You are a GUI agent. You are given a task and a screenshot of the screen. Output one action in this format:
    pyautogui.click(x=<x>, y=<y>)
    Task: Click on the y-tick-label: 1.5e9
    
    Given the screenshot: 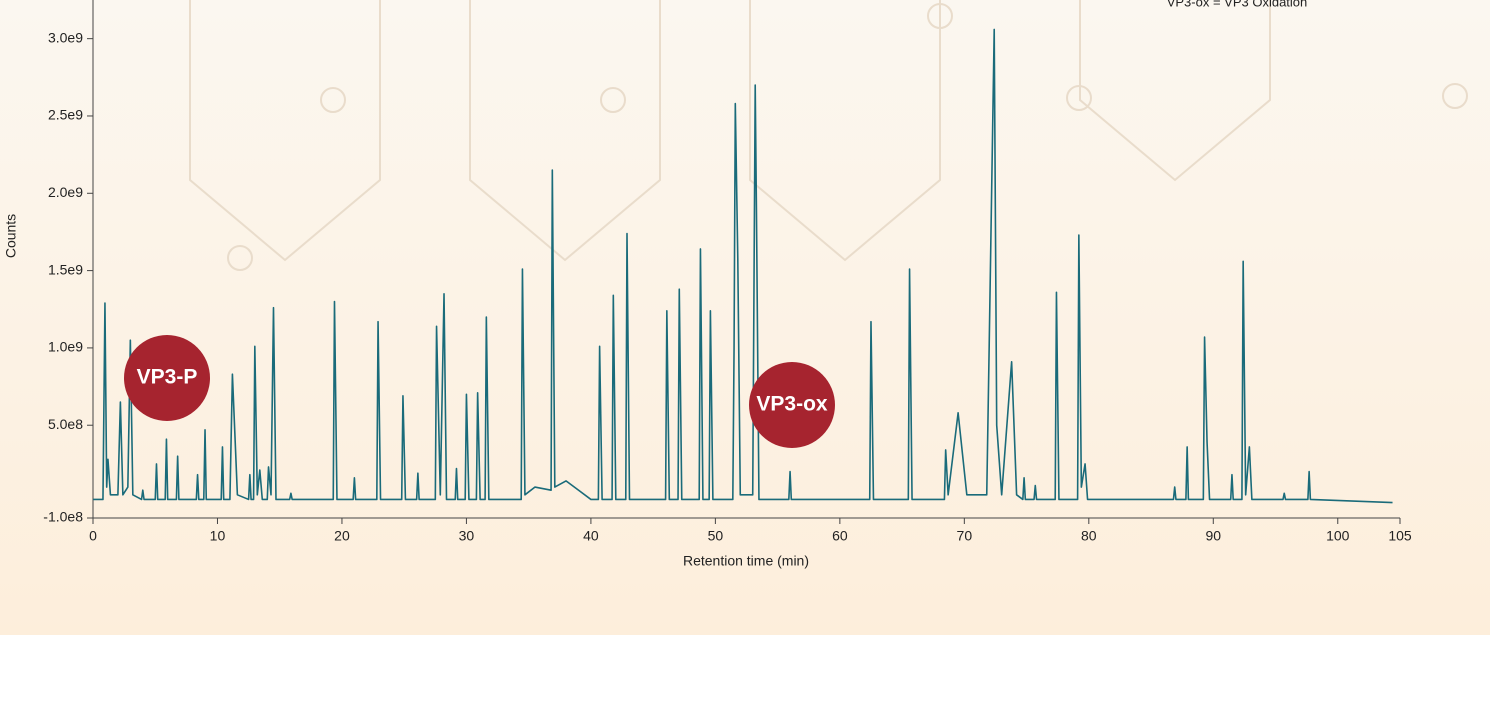 What is the action you would take?
    pyautogui.click(x=65, y=269)
    